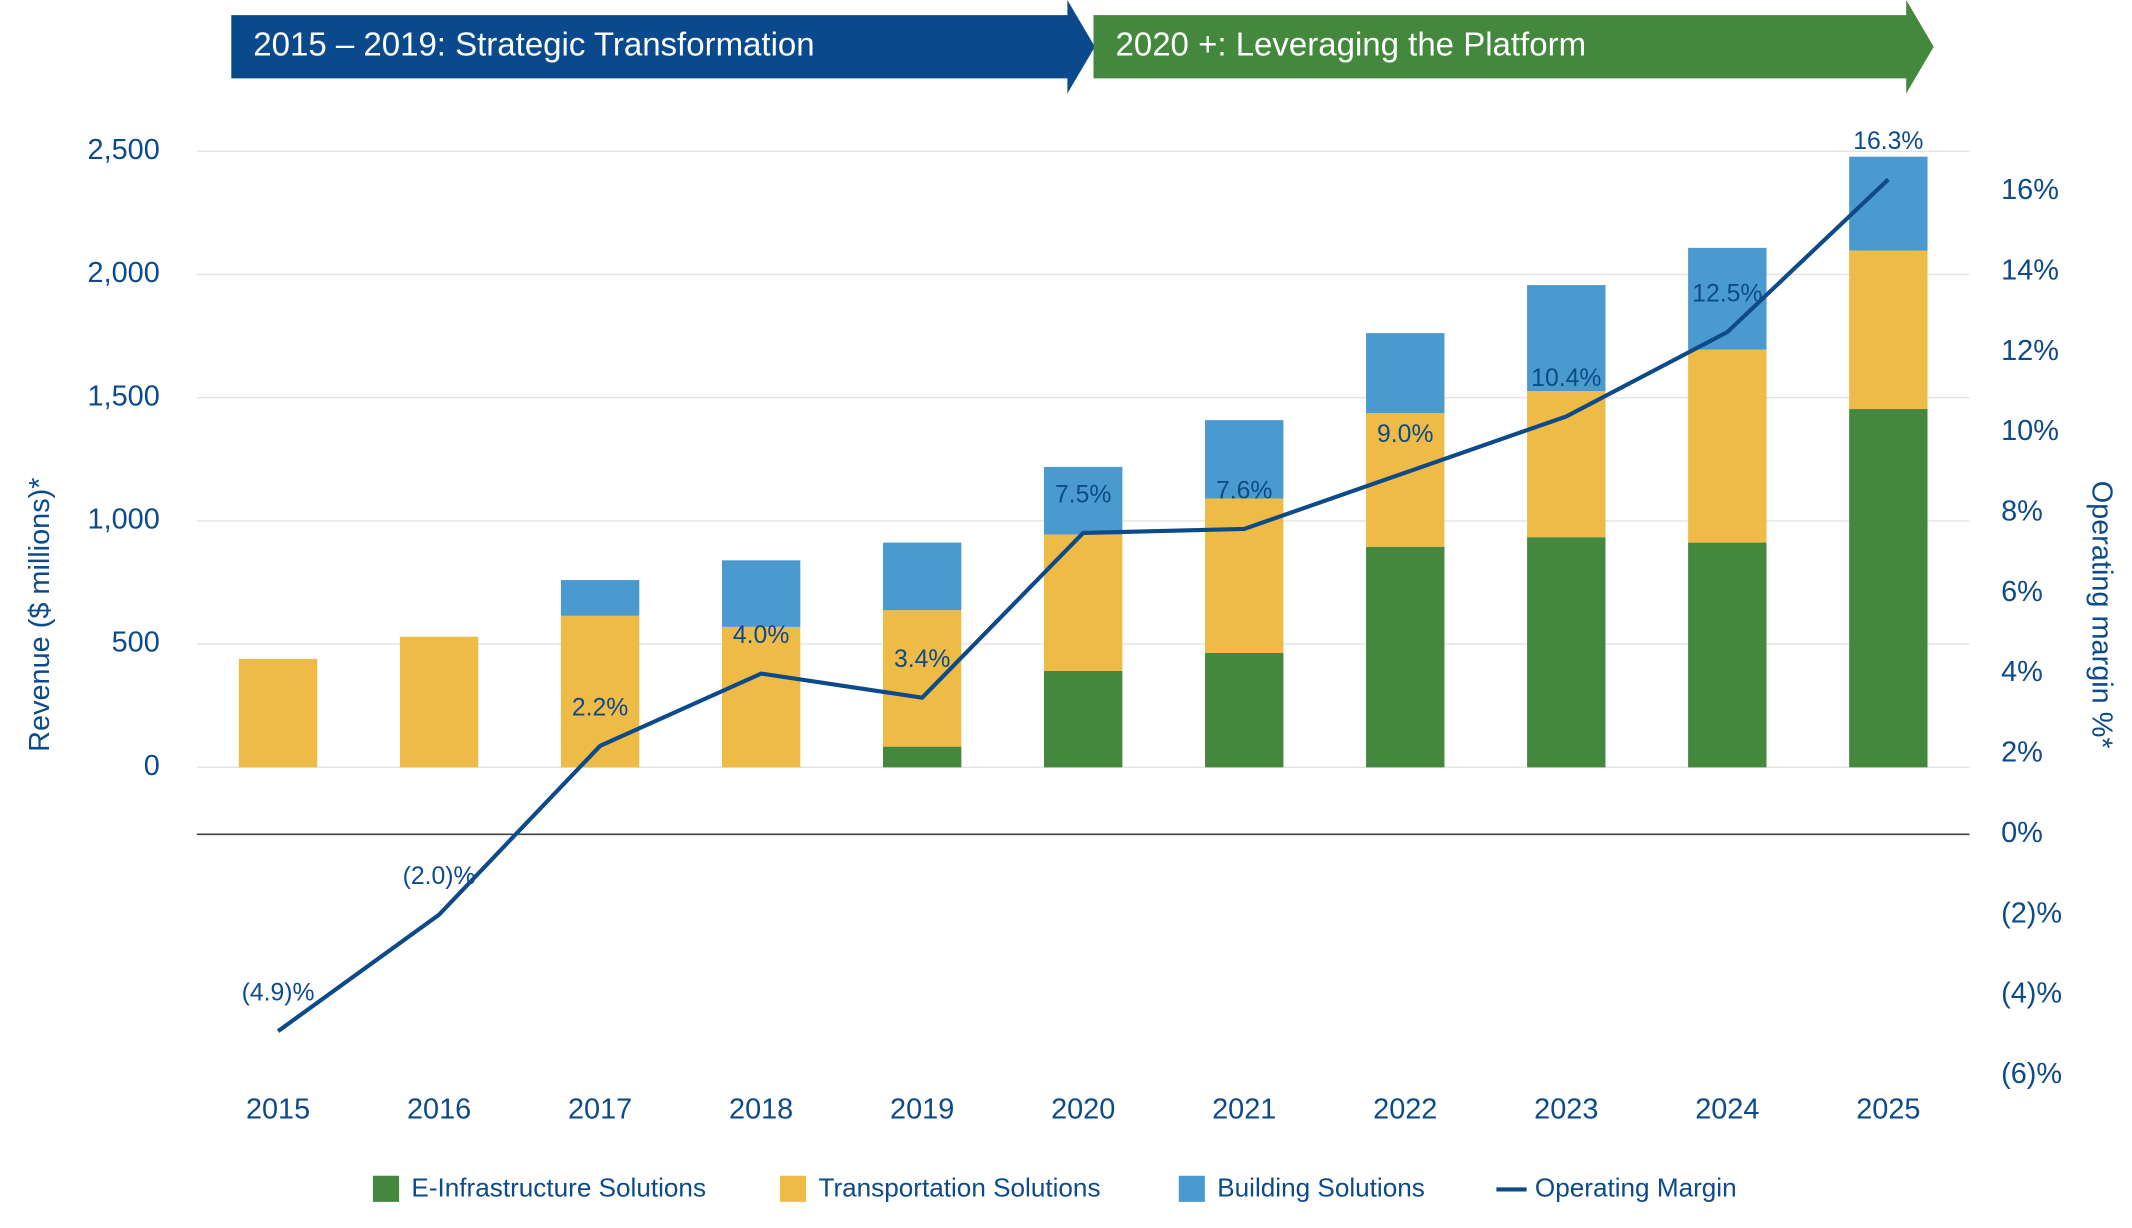 Image resolution: width=2132 pixels, height=1228 pixels. Describe the element at coordinates (2030, 431) in the screenshot. I see `y2-tick-label: 10%` at that location.